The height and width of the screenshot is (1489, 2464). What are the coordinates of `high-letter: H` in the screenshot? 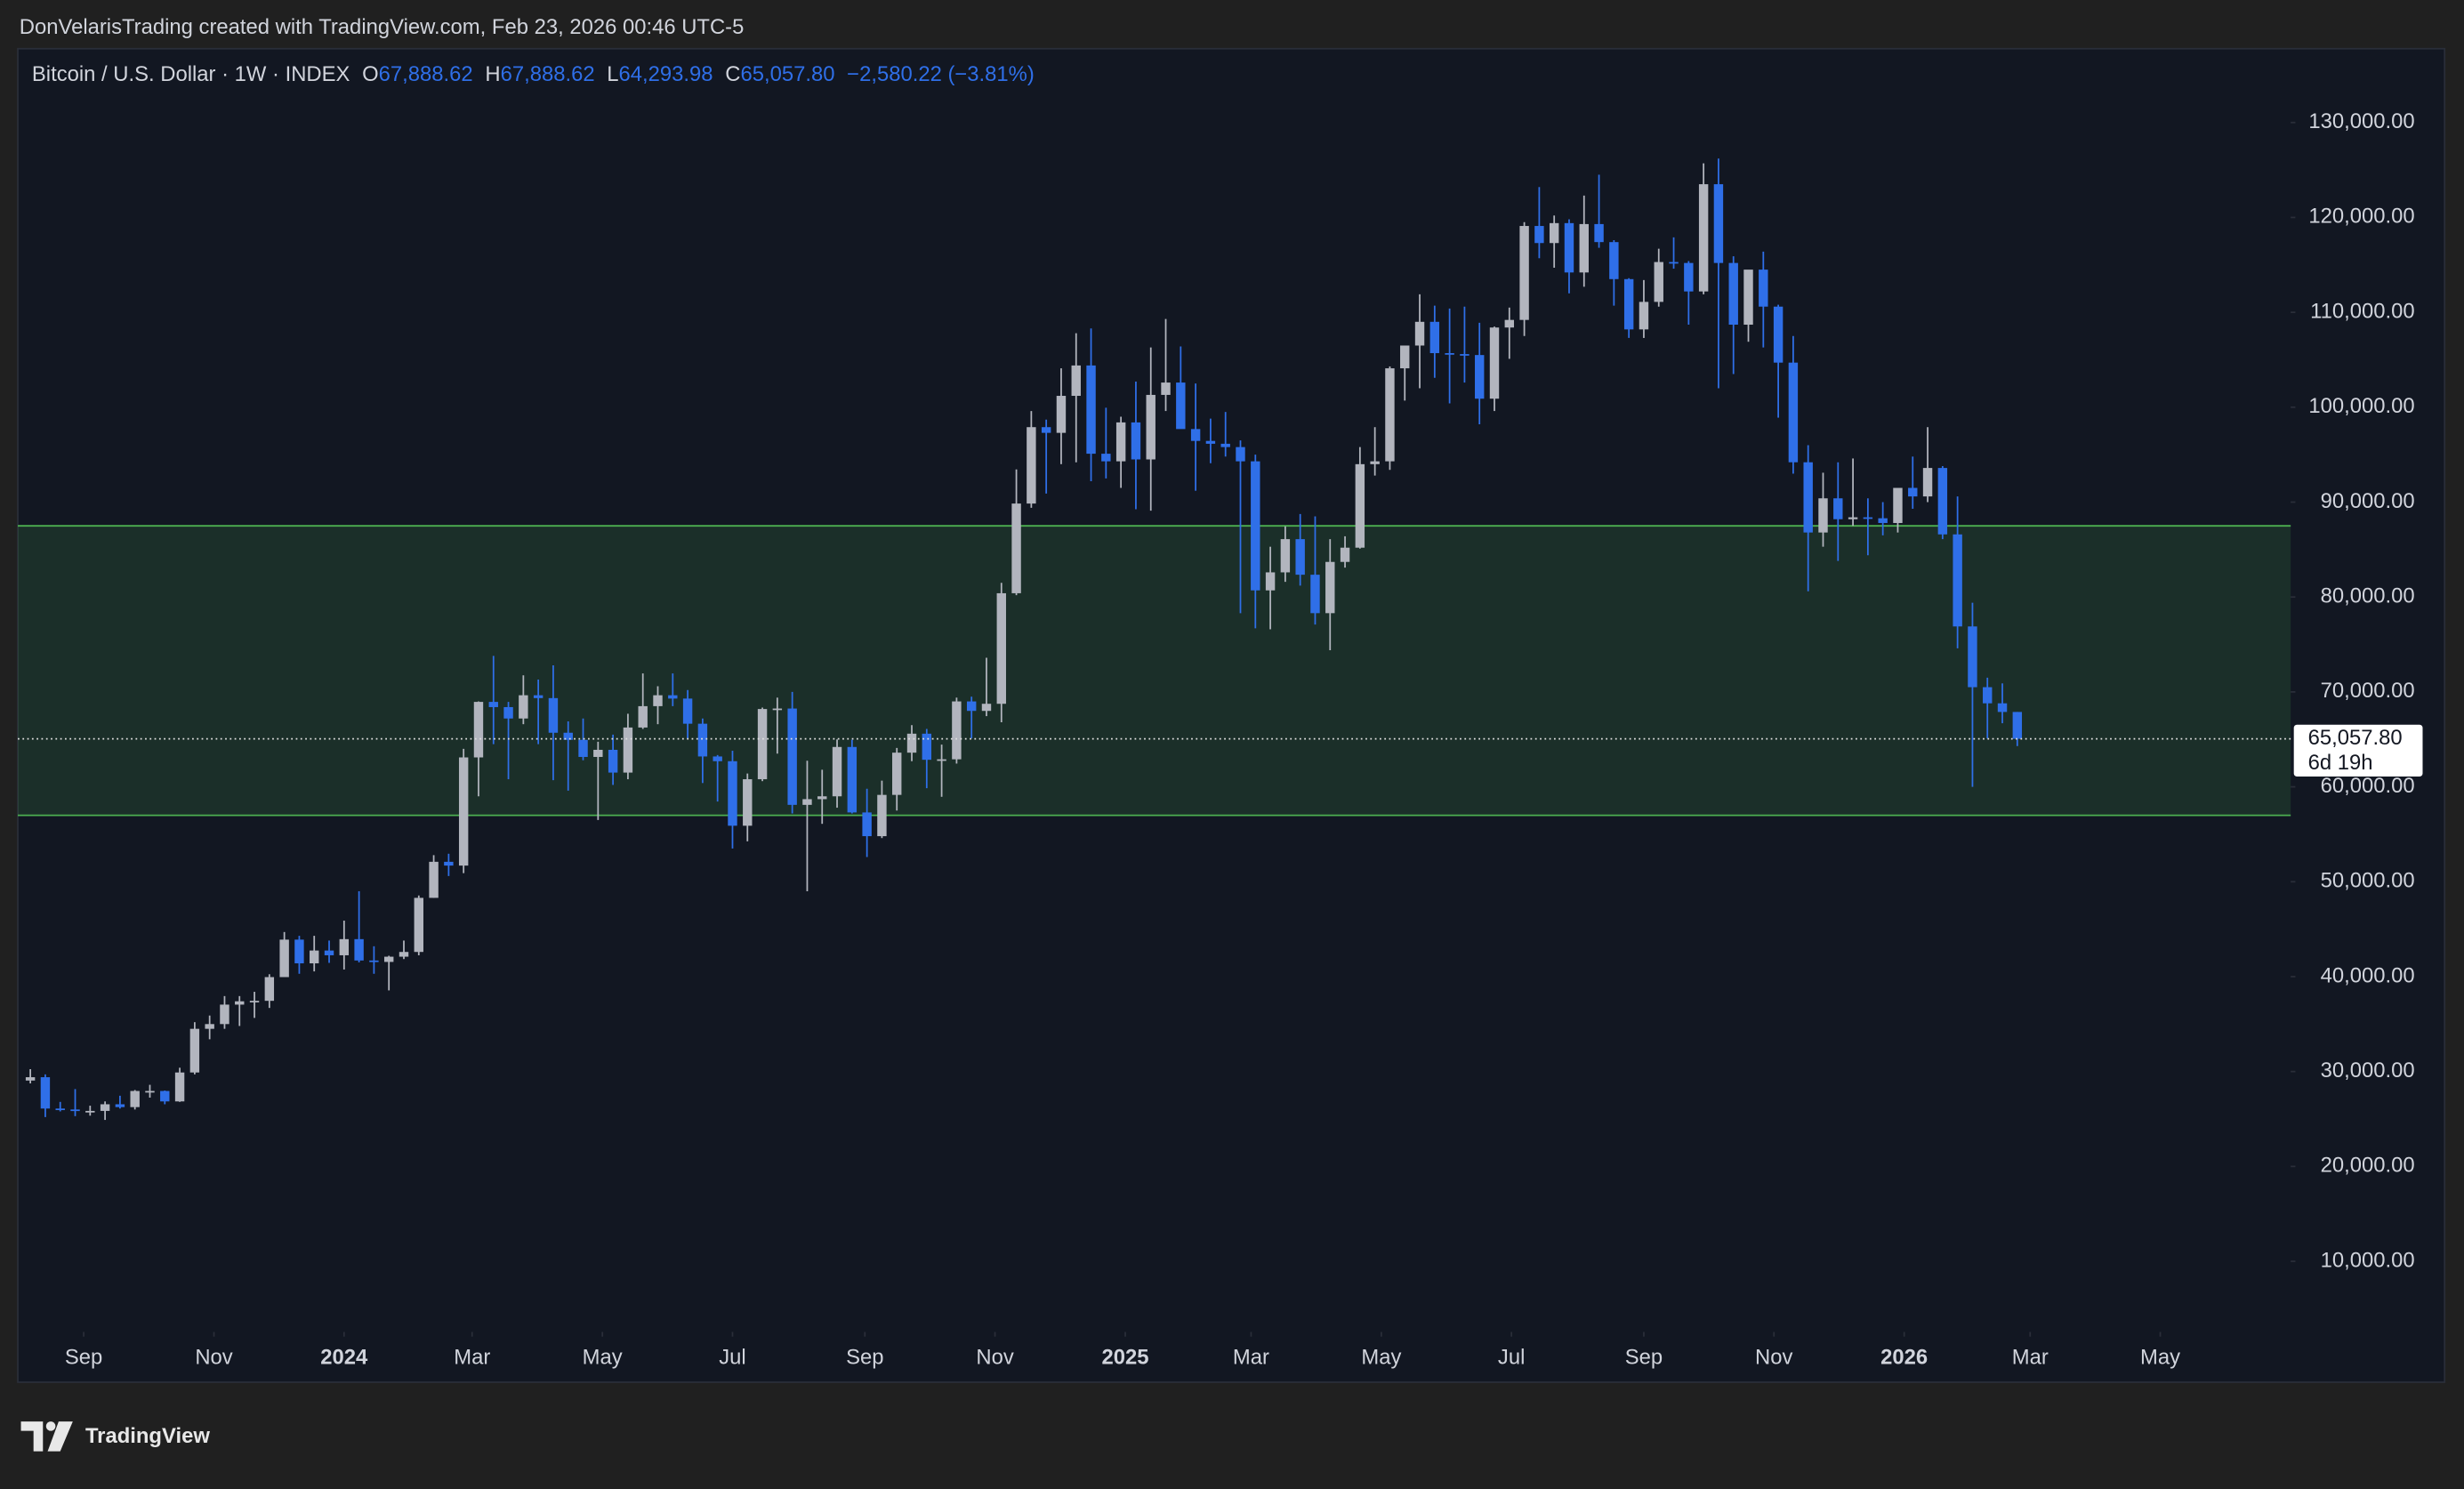 It's located at (493, 74).